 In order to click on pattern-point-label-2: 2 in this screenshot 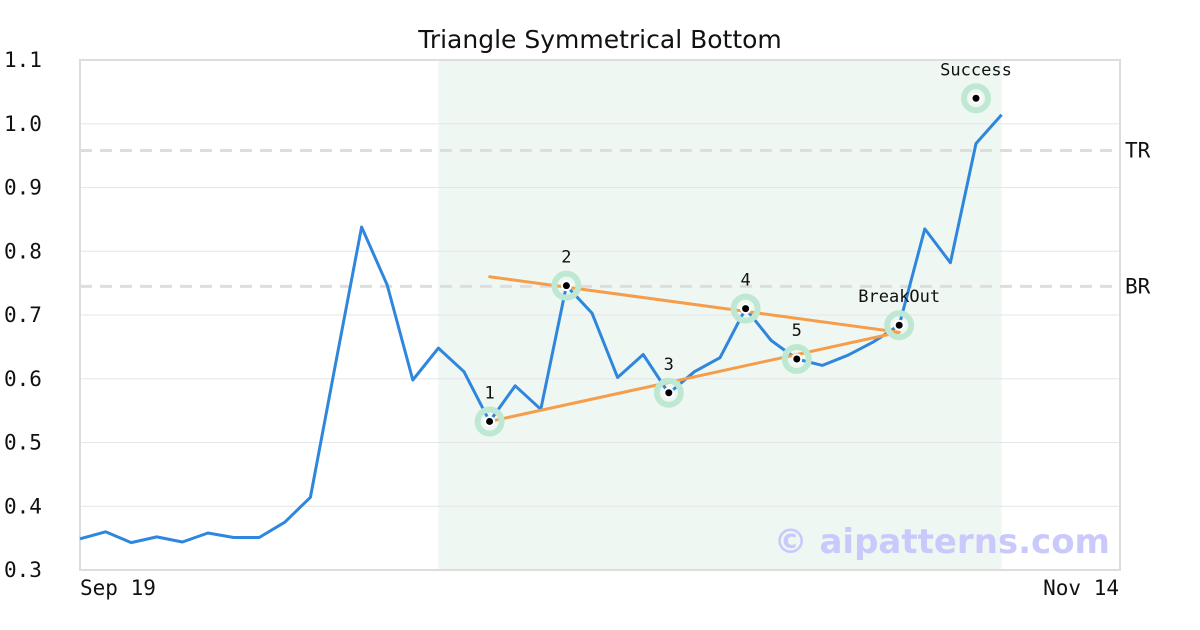, I will do `click(566, 258)`.